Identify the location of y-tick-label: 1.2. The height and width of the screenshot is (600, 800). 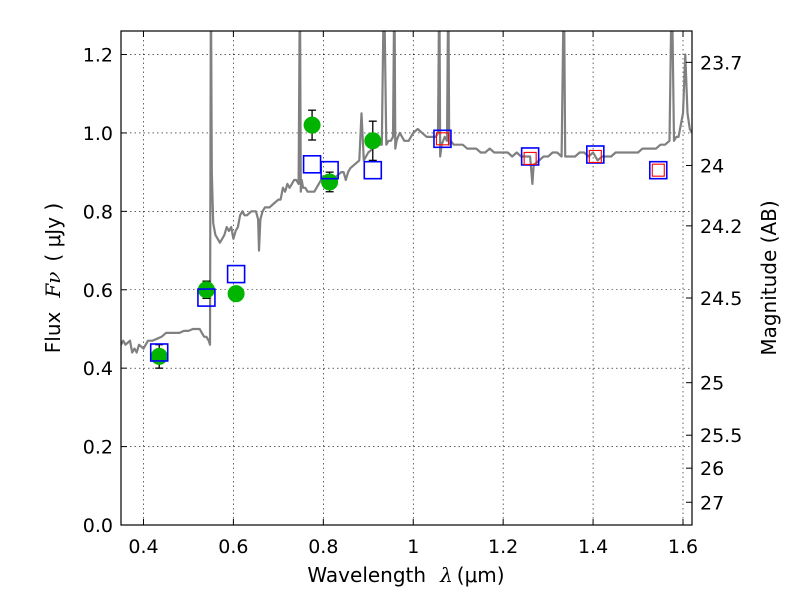
(98, 56).